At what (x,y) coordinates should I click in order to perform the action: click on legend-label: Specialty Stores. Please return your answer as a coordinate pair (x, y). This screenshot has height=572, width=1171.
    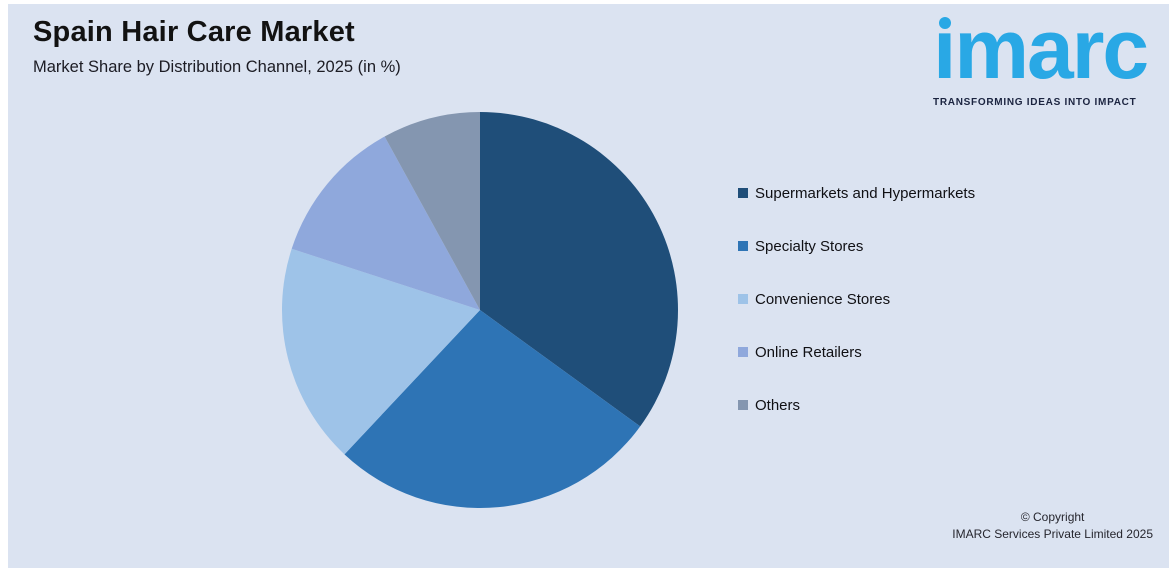
    Looking at the image, I should click on (809, 246).